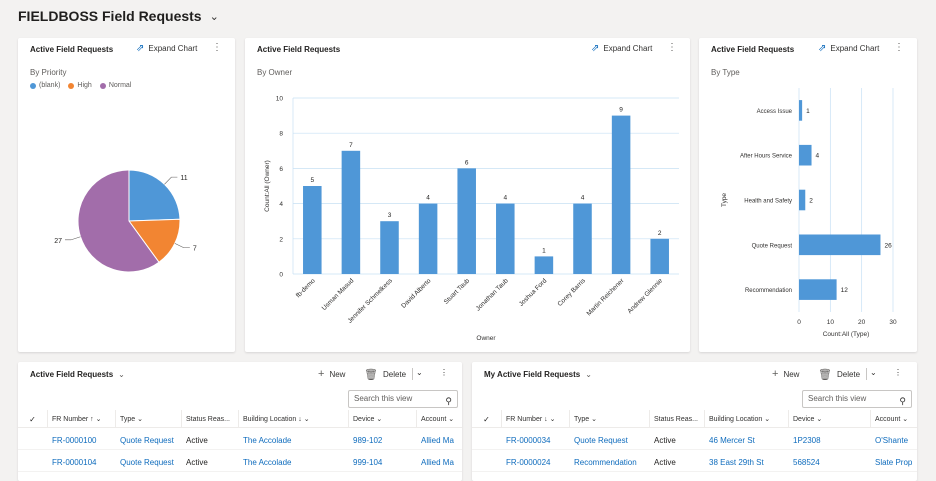 Image resolution: width=936 pixels, height=481 pixels. Describe the element at coordinates (115, 85) in the screenshot. I see `legend-item-normal: Normal` at that location.